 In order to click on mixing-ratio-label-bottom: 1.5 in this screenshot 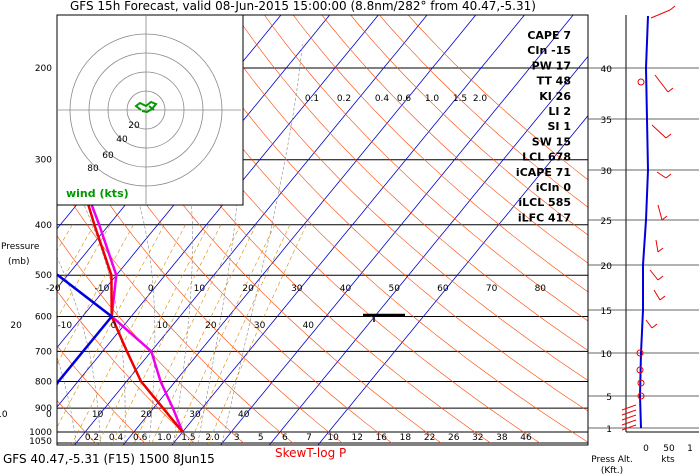, I will do `click(188, 438)`.